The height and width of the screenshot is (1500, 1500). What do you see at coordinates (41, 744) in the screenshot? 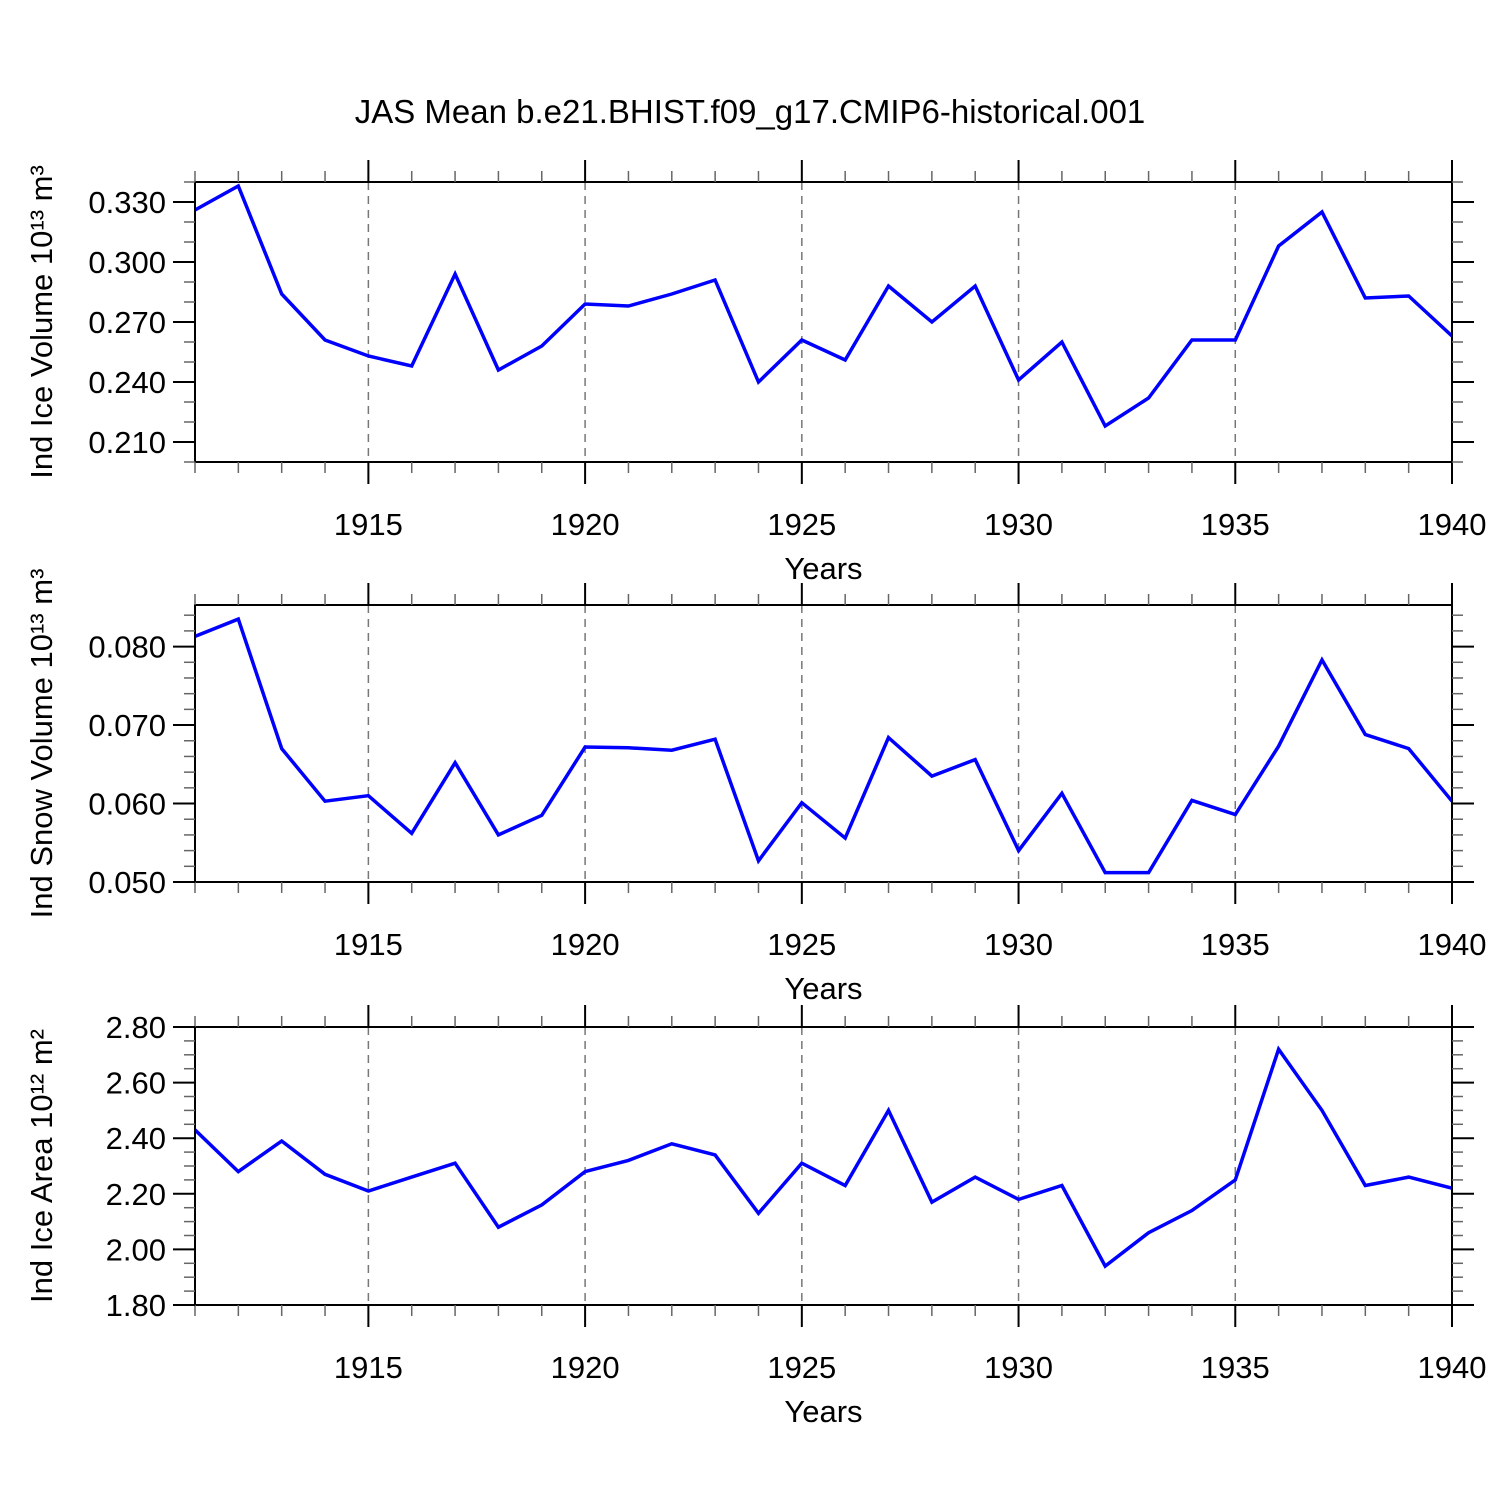
I see `y-axis-title: Ind Snow Volume 10¹³ m³` at bounding box center [41, 744].